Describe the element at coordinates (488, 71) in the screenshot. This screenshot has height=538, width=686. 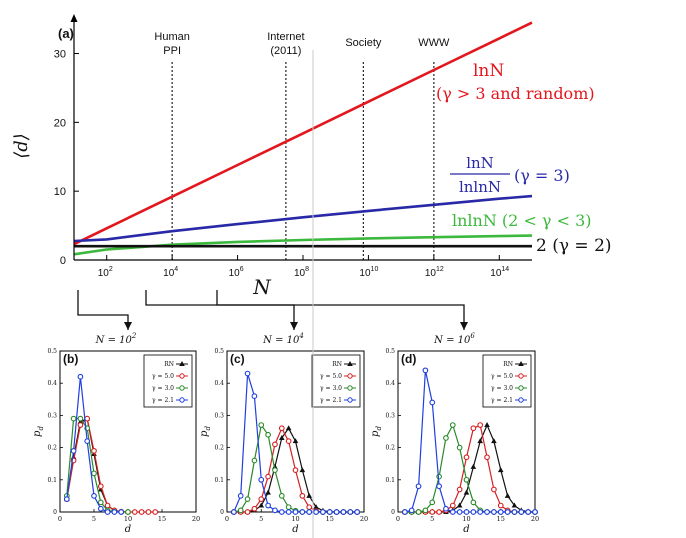
I see `annotation-red: lnN` at that location.